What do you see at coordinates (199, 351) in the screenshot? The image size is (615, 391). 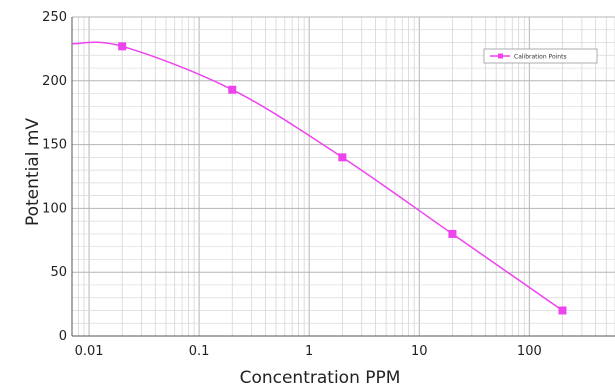 I see `x-tick-label: 0.1` at bounding box center [199, 351].